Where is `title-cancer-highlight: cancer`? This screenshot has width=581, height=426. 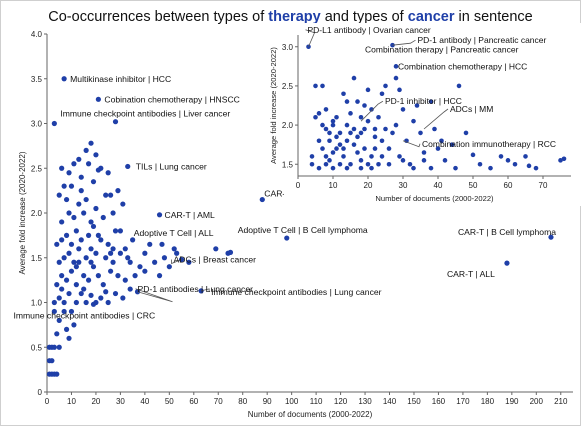 title-cancer-highlight: cancer is located at coordinates (431, 17).